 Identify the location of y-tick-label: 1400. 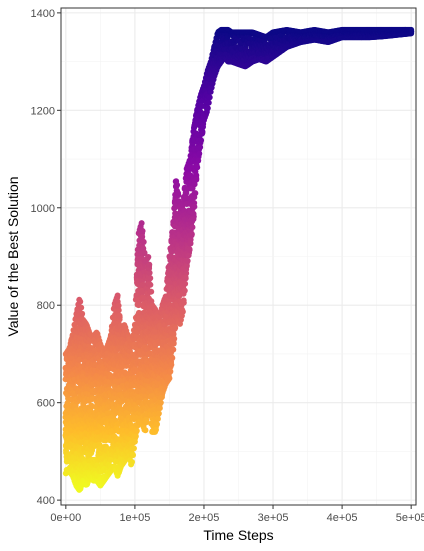
(43, 14).